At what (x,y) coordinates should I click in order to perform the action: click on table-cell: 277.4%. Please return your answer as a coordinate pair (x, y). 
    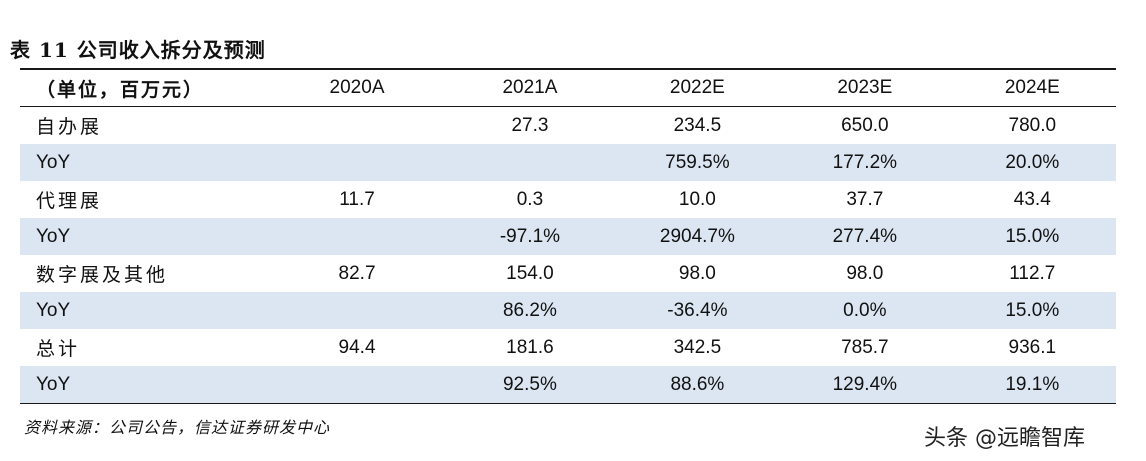
    Looking at the image, I should click on (865, 236).